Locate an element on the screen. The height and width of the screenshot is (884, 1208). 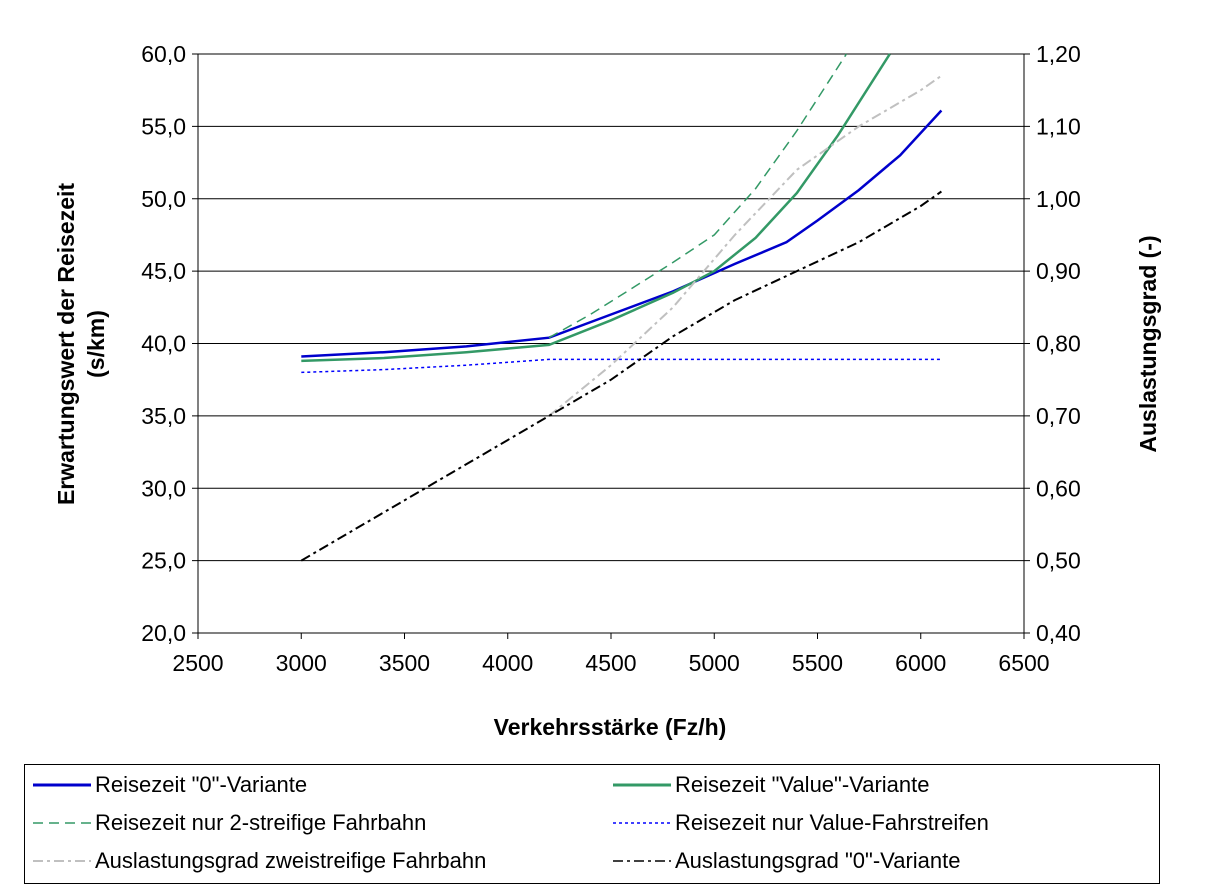
y2-tick-label: 0,80 is located at coordinates (1058, 344).